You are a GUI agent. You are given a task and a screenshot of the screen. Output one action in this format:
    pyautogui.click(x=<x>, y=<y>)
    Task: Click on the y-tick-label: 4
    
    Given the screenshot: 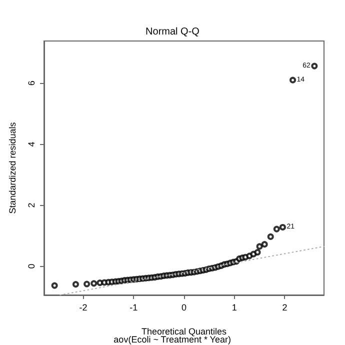 What is the action you would take?
    pyautogui.click(x=31, y=144)
    